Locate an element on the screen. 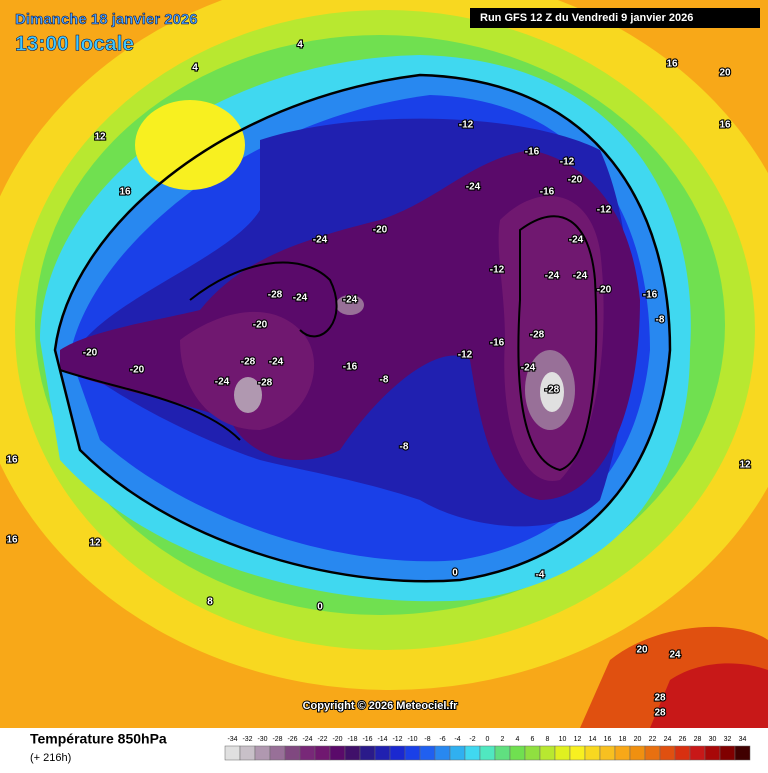  scale-label: 34 is located at coordinates (743, 739).